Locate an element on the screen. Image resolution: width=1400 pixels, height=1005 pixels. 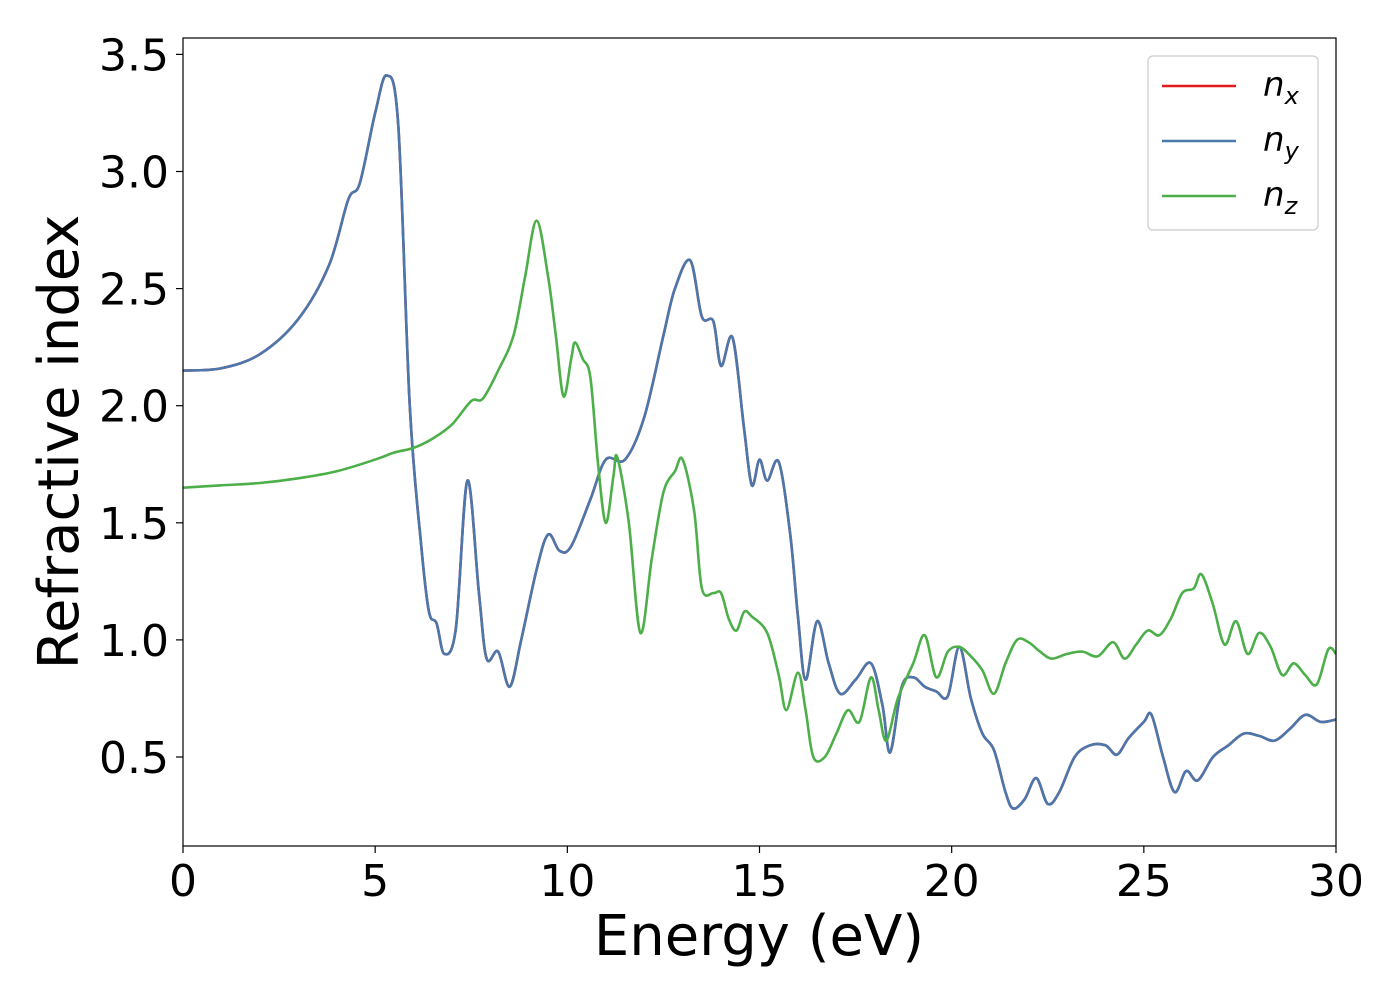
x-tick-label: 0 is located at coordinates (183, 881).